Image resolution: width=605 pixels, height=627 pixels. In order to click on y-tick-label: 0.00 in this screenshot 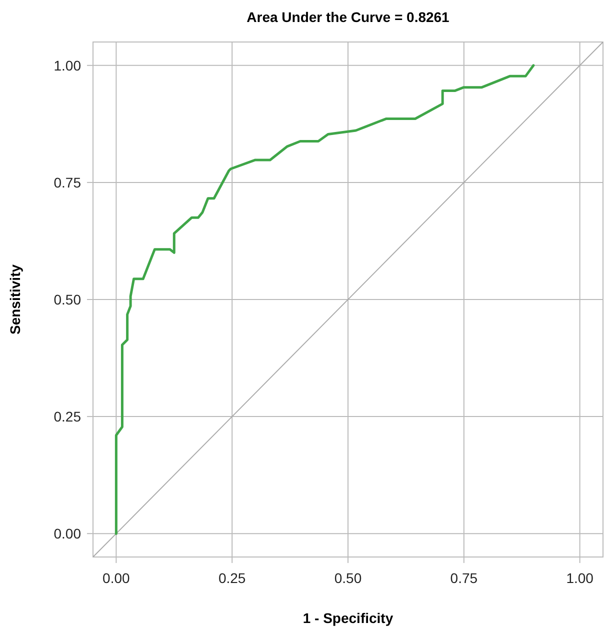, I will do `click(68, 533)`.